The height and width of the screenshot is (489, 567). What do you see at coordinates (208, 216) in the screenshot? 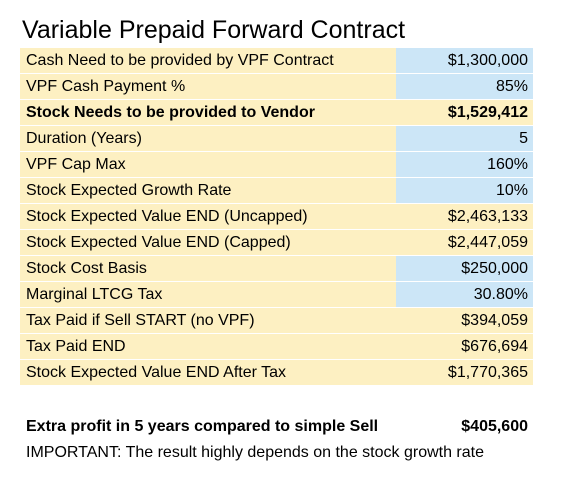
I see `row-label: Stock Expected Value END (Uncapped)` at bounding box center [208, 216].